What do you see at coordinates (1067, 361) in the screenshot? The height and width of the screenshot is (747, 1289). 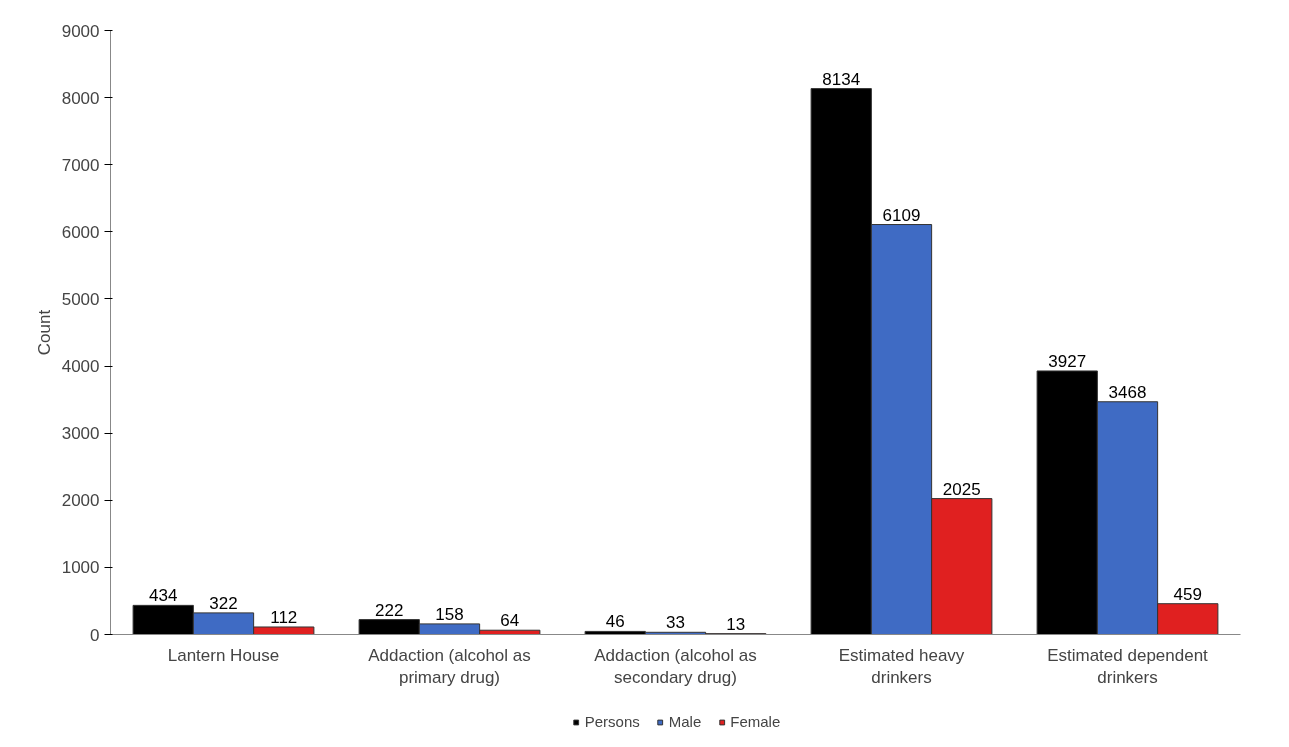 I see `data-label: 3927` at bounding box center [1067, 361].